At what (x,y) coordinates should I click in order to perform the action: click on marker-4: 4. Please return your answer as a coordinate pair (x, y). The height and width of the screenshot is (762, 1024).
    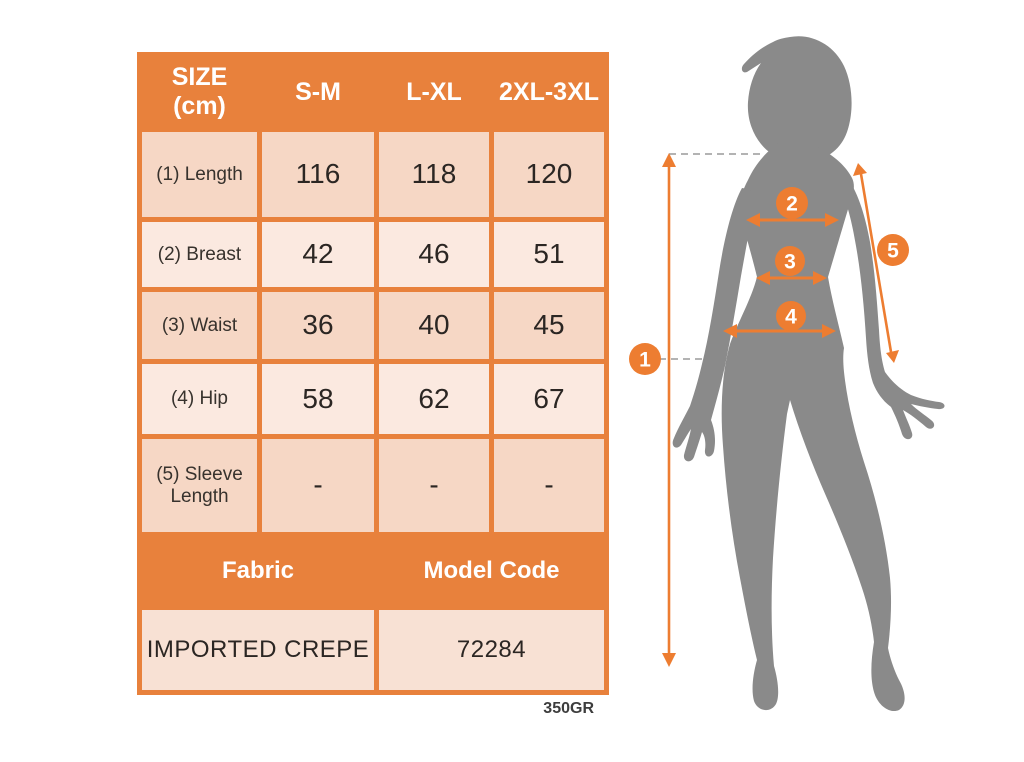
    Looking at the image, I should click on (791, 316).